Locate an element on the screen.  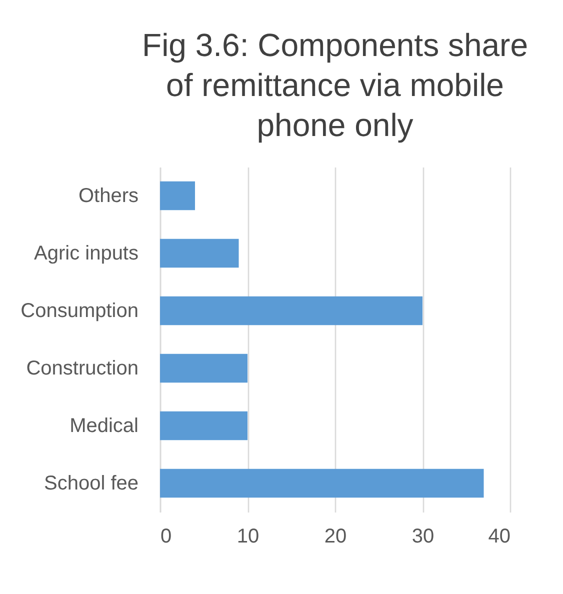
x-tick-label: 30 is located at coordinates (423, 537).